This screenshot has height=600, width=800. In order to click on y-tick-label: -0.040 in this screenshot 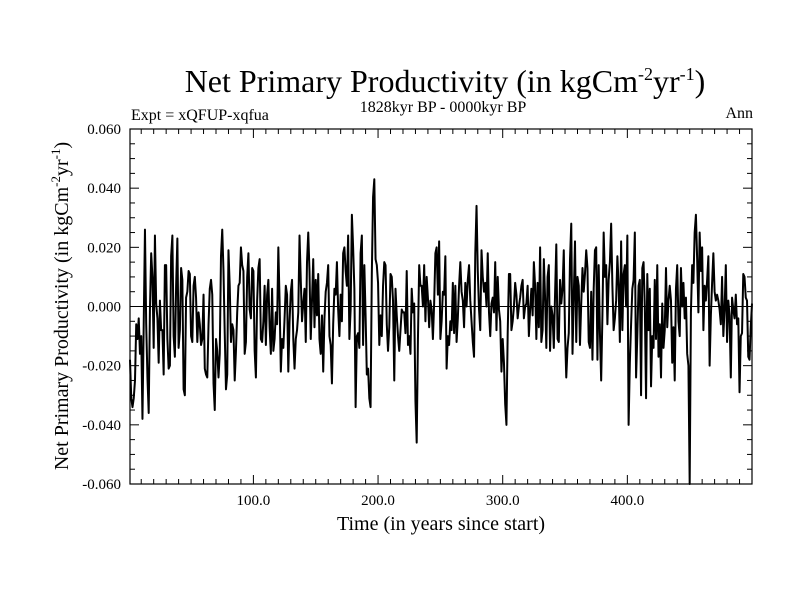, I will do `click(101, 426)`.